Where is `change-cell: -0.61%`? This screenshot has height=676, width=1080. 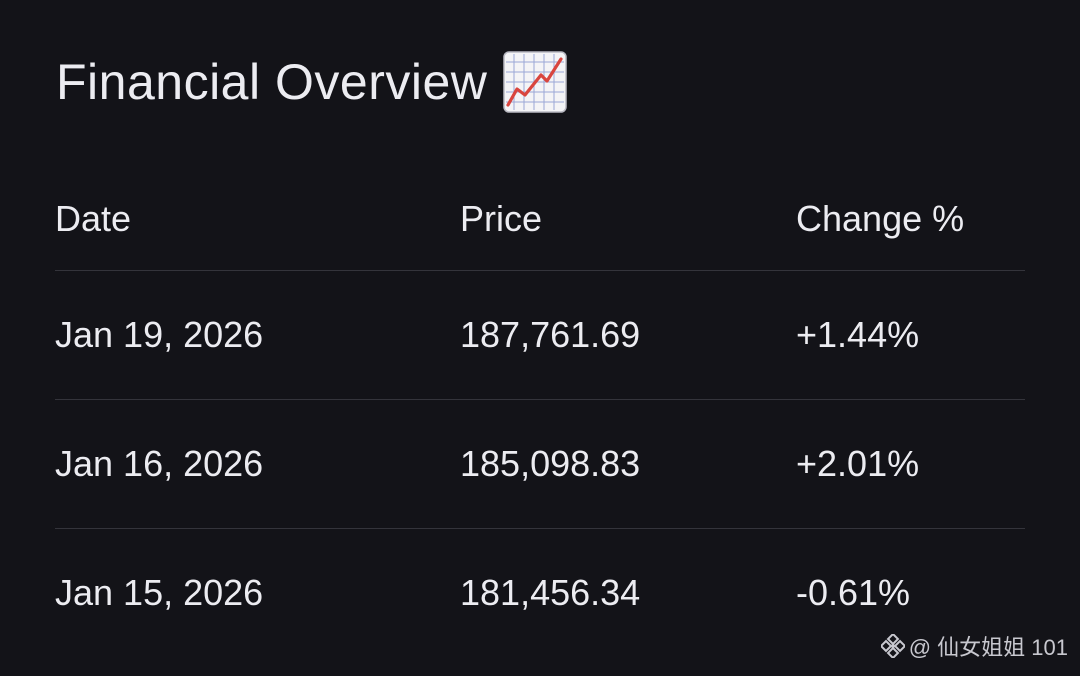
change-cell: -0.61% is located at coordinates (853, 592).